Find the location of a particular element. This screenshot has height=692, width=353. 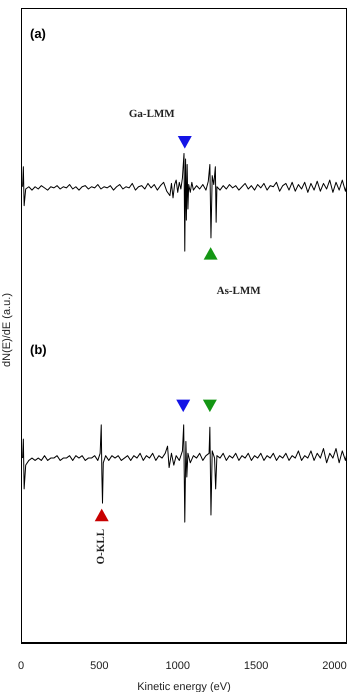

annotation: Ga-LMM is located at coordinates (152, 114).